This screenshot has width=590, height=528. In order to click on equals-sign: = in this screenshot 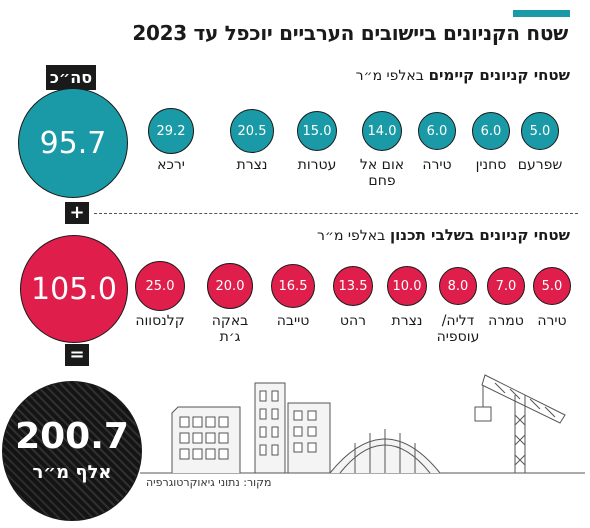, I will do `click(77, 355)`.